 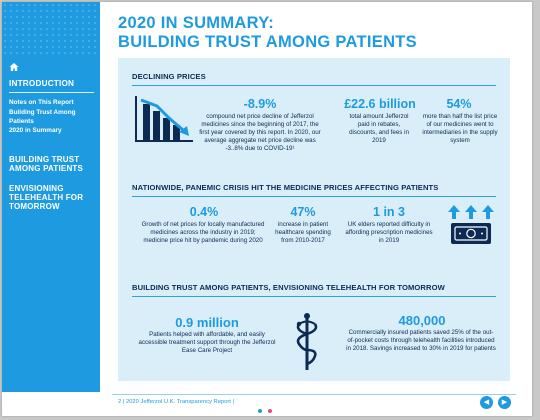 What do you see at coordinates (42, 117) in the screenshot?
I see `sidebar-item-building-trust: Building Trust Among Patients` at bounding box center [42, 117].